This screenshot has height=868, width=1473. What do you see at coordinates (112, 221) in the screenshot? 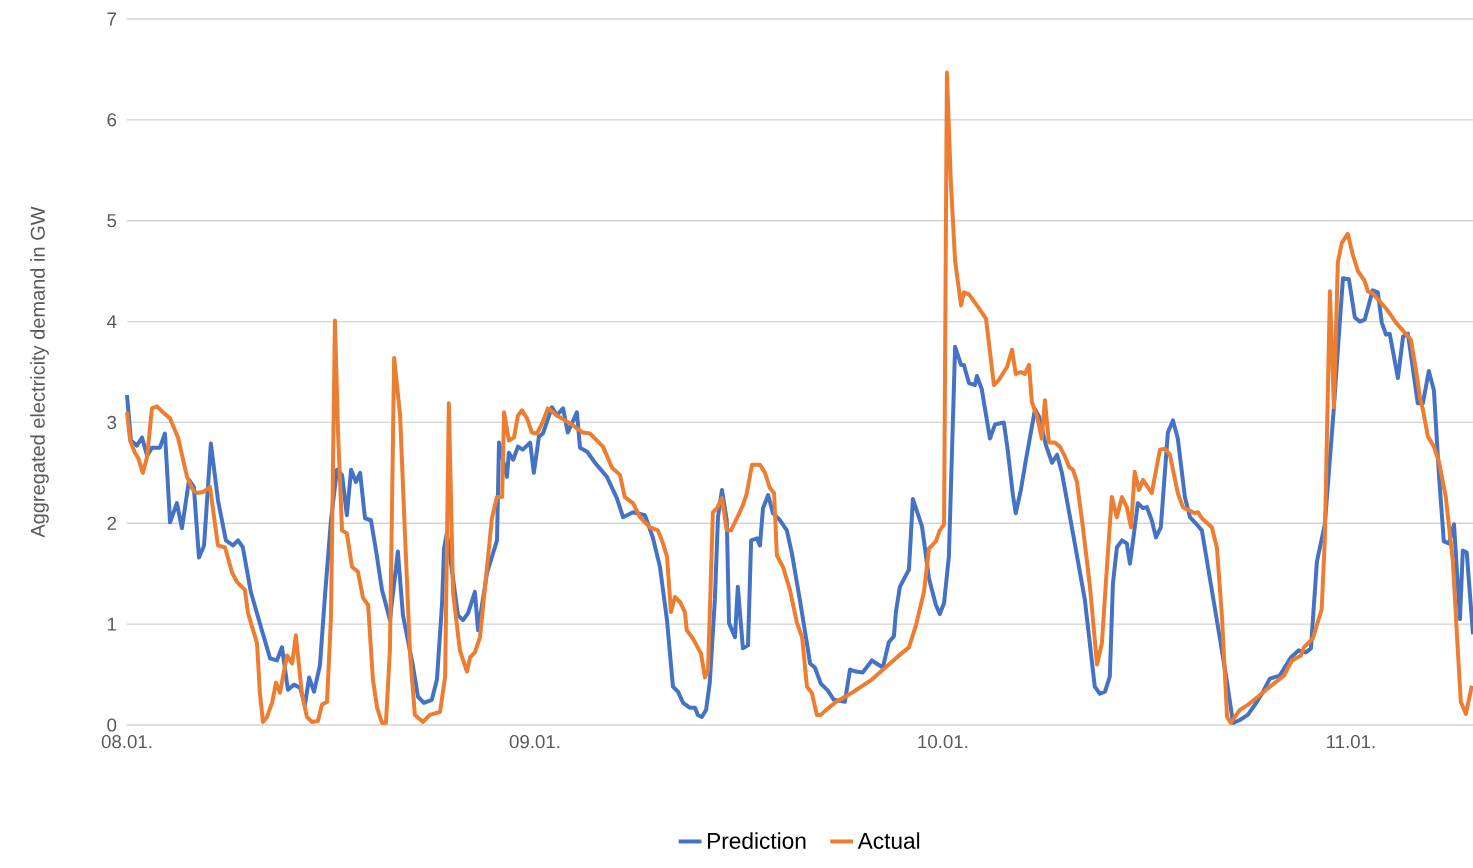
I see `y-tick-label: 5` at bounding box center [112, 221].